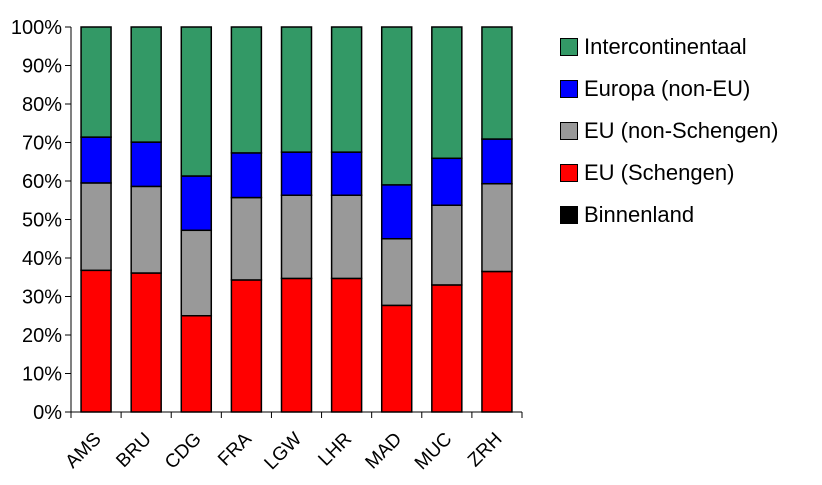 The width and height of the screenshot is (822, 485). What do you see at coordinates (42, 298) in the screenshot?
I see `y-tick-label: 30%` at bounding box center [42, 298].